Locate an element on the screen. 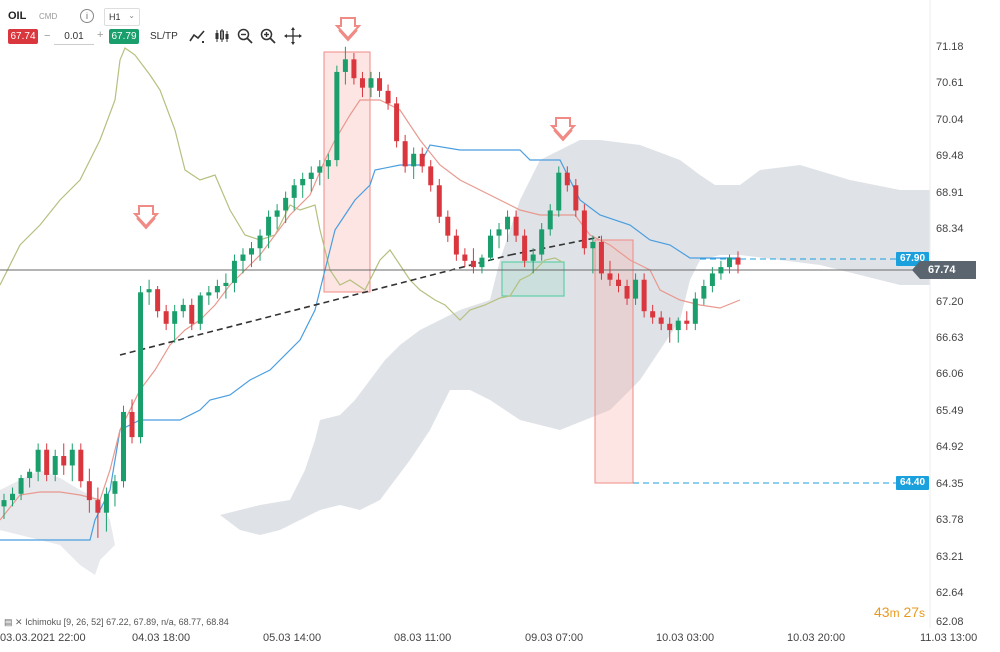 Image resolution: width=1000 pixels, height=652 pixels. price-tick: 63.78 is located at coordinates (950, 520).